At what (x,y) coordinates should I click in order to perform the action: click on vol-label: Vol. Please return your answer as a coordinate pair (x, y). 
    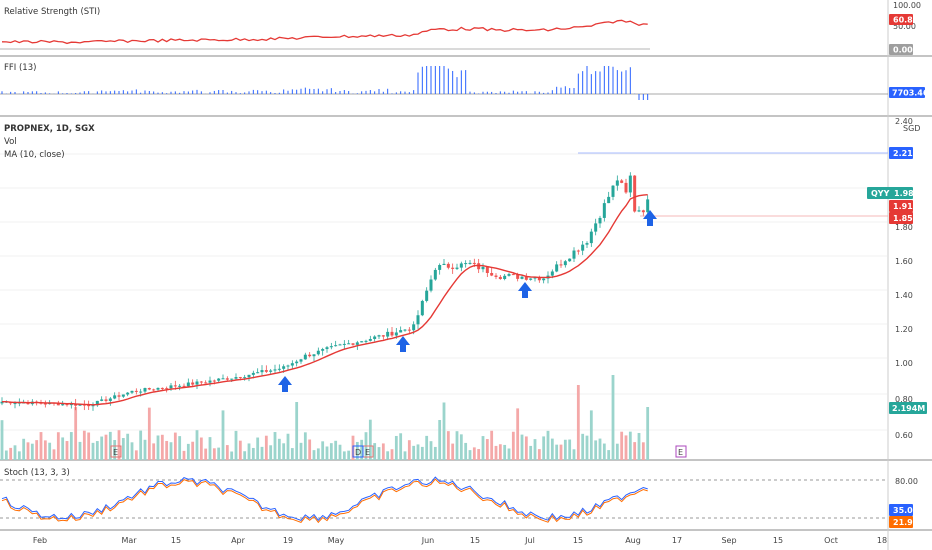
    Looking at the image, I should click on (10, 142).